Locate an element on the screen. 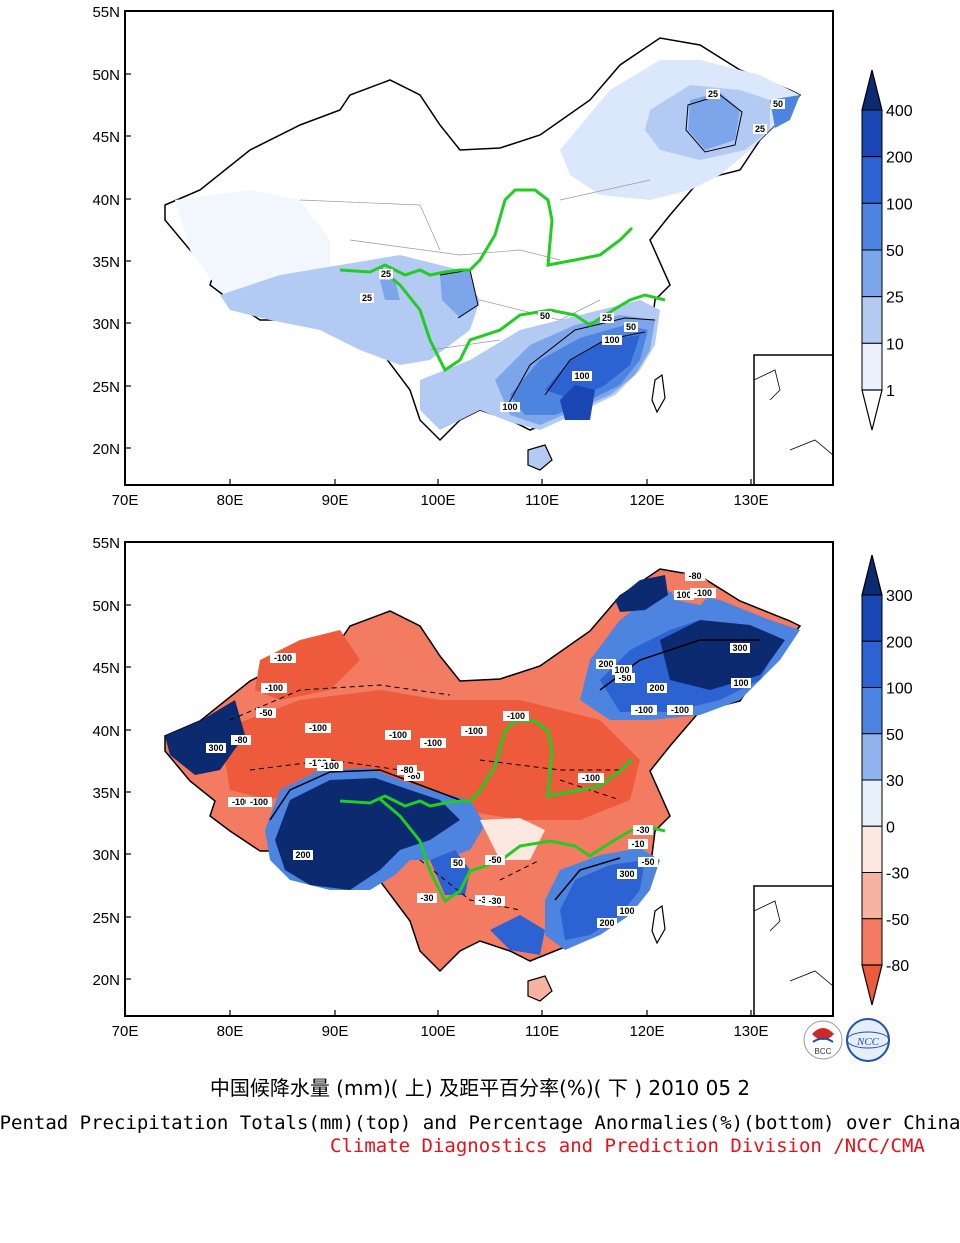 This screenshot has width=960, height=1243. contour-label: -80 is located at coordinates (413, 776).